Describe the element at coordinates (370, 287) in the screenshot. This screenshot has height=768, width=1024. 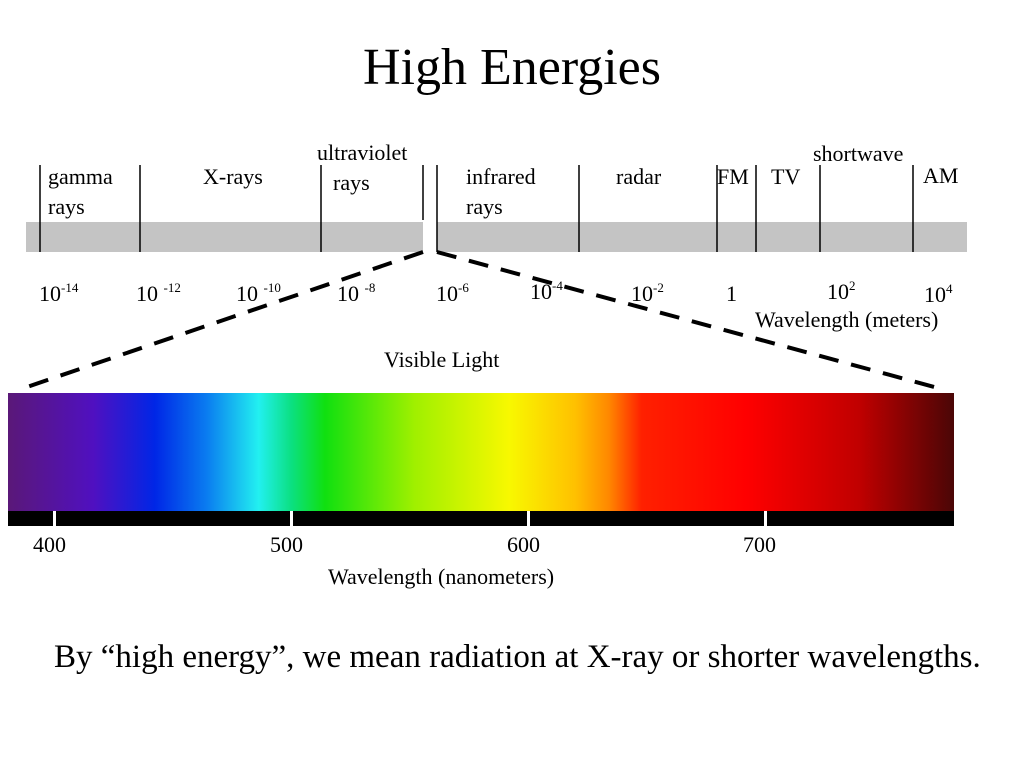
I see `tick-exponent: -8` at that location.